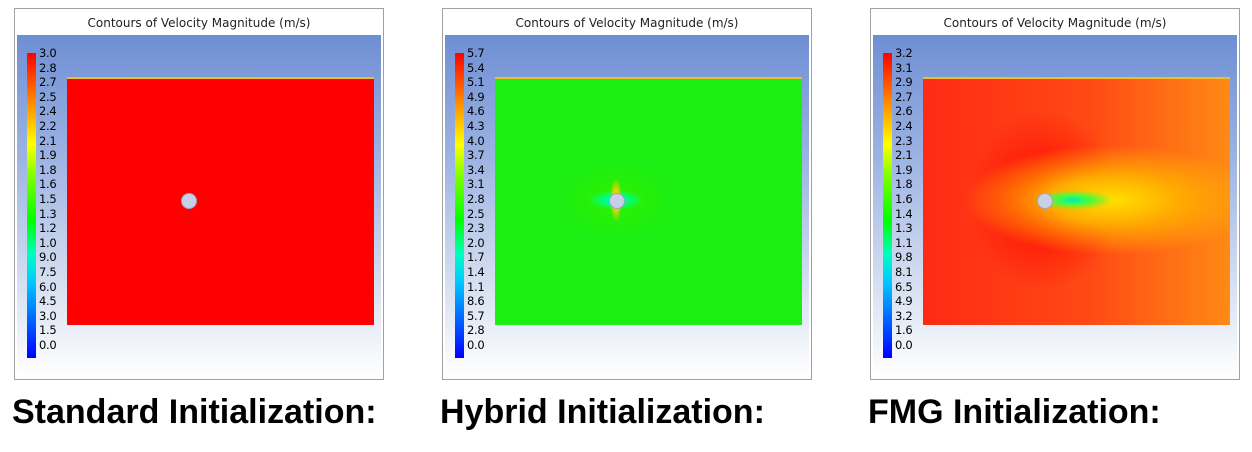 This screenshot has height=452, width=1252. What do you see at coordinates (904, 82) in the screenshot?
I see `legend-label: 2.9` at bounding box center [904, 82].